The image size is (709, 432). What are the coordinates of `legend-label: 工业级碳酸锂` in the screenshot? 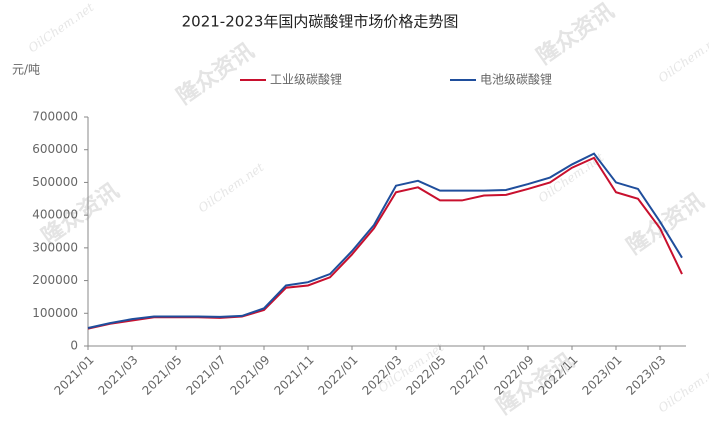 It's located at (306, 79).